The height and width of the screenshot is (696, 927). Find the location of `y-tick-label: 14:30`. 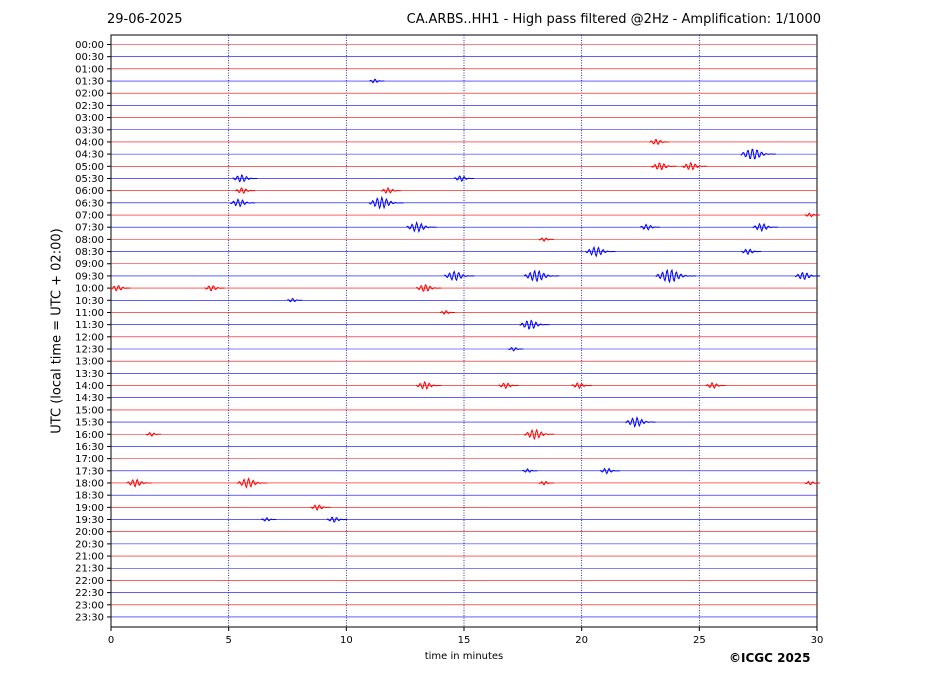

y-tick-label: 14:30 is located at coordinates (89, 398).